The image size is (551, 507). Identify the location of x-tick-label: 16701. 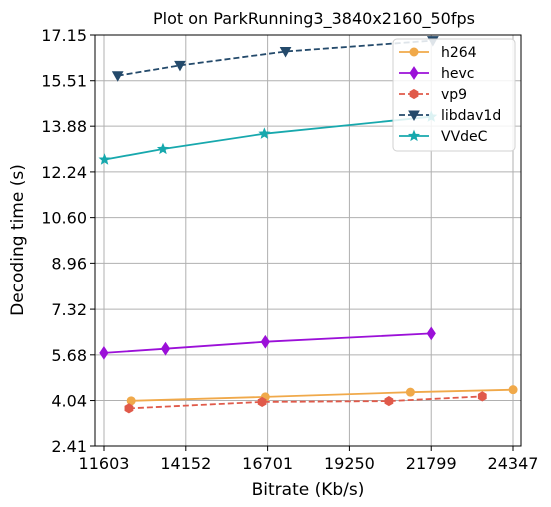
(267, 463).